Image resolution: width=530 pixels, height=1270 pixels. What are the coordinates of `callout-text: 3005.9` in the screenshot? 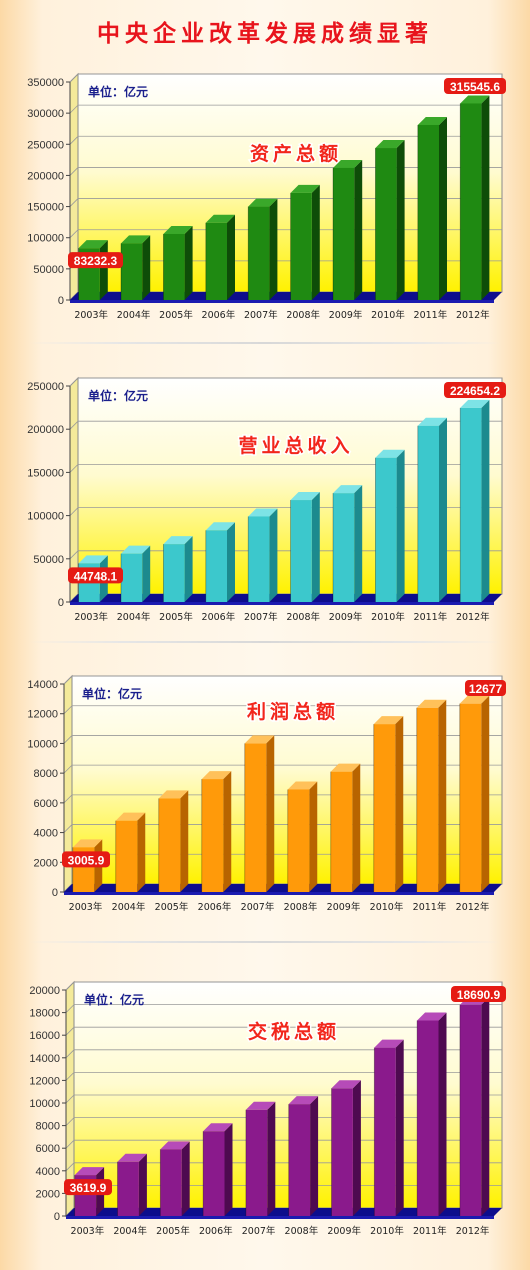 It's located at (86, 860).